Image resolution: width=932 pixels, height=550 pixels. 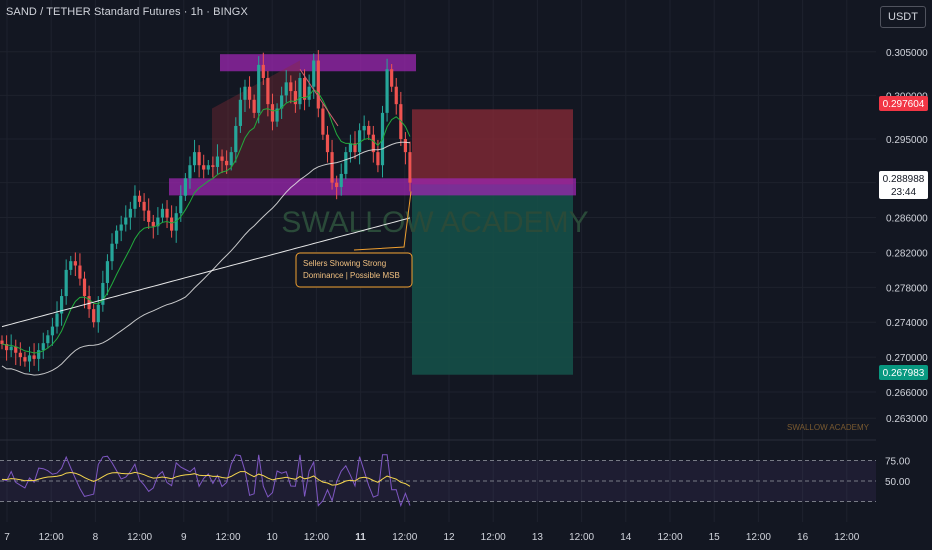 What do you see at coordinates (907, 358) in the screenshot?
I see `price-tick-label: 0.270000` at bounding box center [907, 358].